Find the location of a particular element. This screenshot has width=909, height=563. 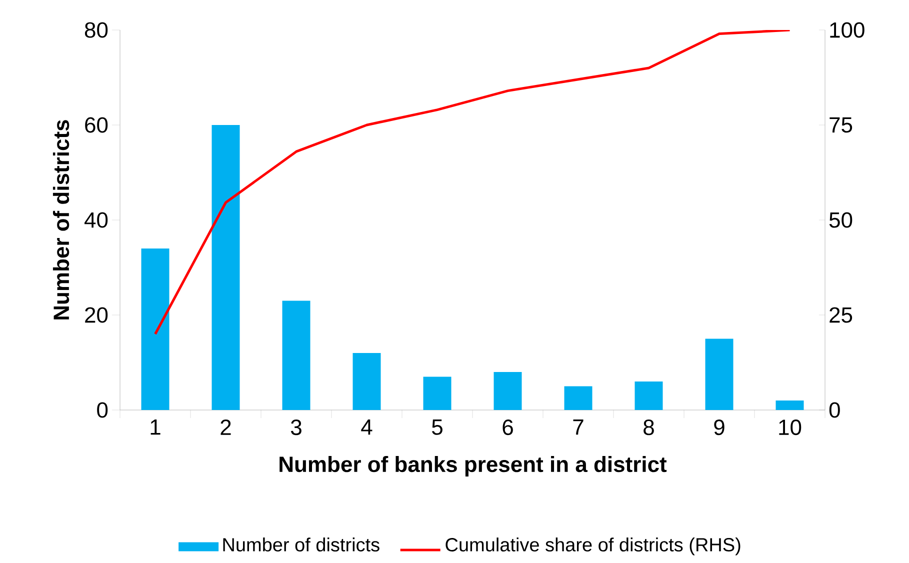

y-tick-label: 60 is located at coordinates (96, 125).